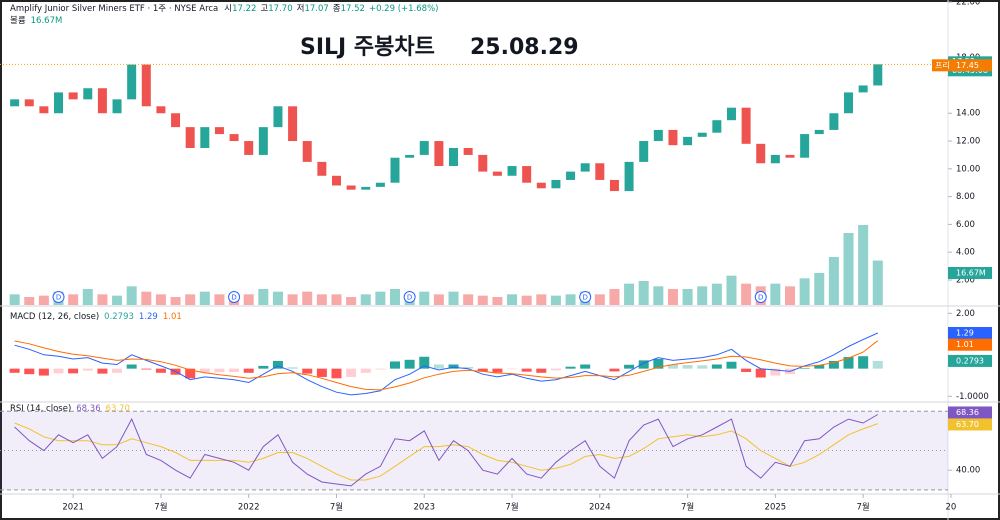 This screenshot has height=520, width=1000. Describe the element at coordinates (967, 424) in the screenshot. I see `rsi-ma-badge-value: 63.70` at that location.